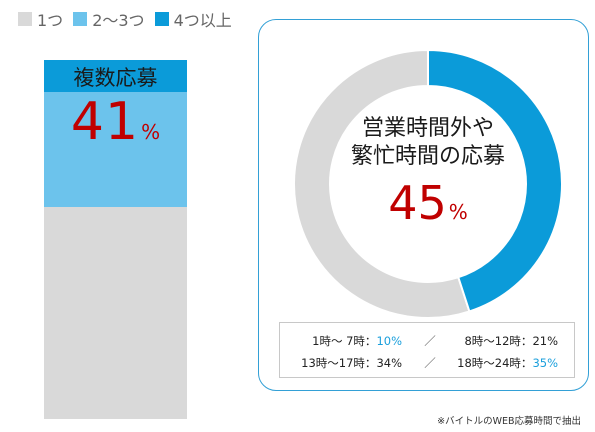 The width and height of the screenshot is (595, 432). I want to click on legend-label-two-three: 2〜3つ, so click(118, 20).